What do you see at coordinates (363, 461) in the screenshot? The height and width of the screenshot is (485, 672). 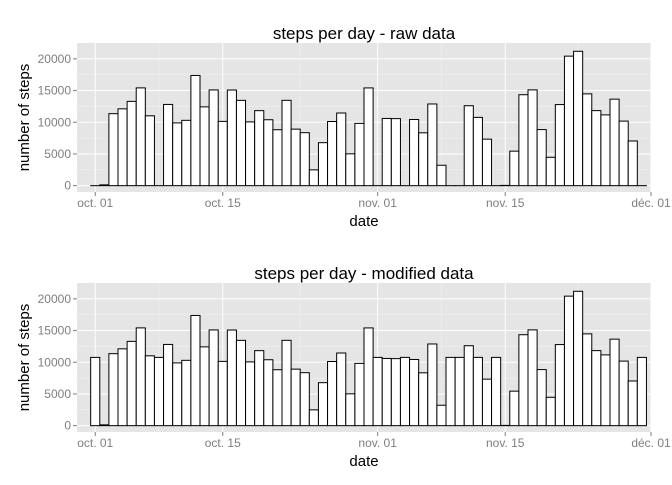 I see `x-axis-title: date` at bounding box center [363, 461].